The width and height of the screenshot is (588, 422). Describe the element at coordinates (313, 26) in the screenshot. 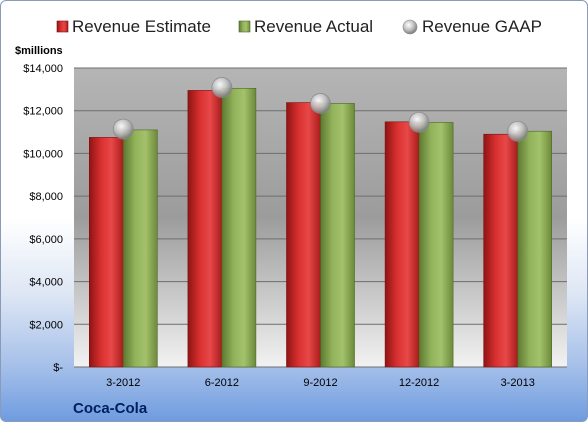

I see `legend-label-actual: Revenue Actual` at that location.